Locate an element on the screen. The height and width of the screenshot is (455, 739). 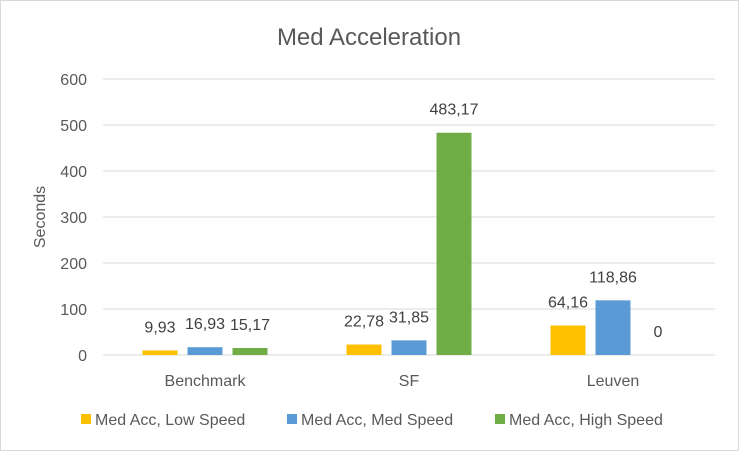
data-label: 15,17 is located at coordinates (250, 325).